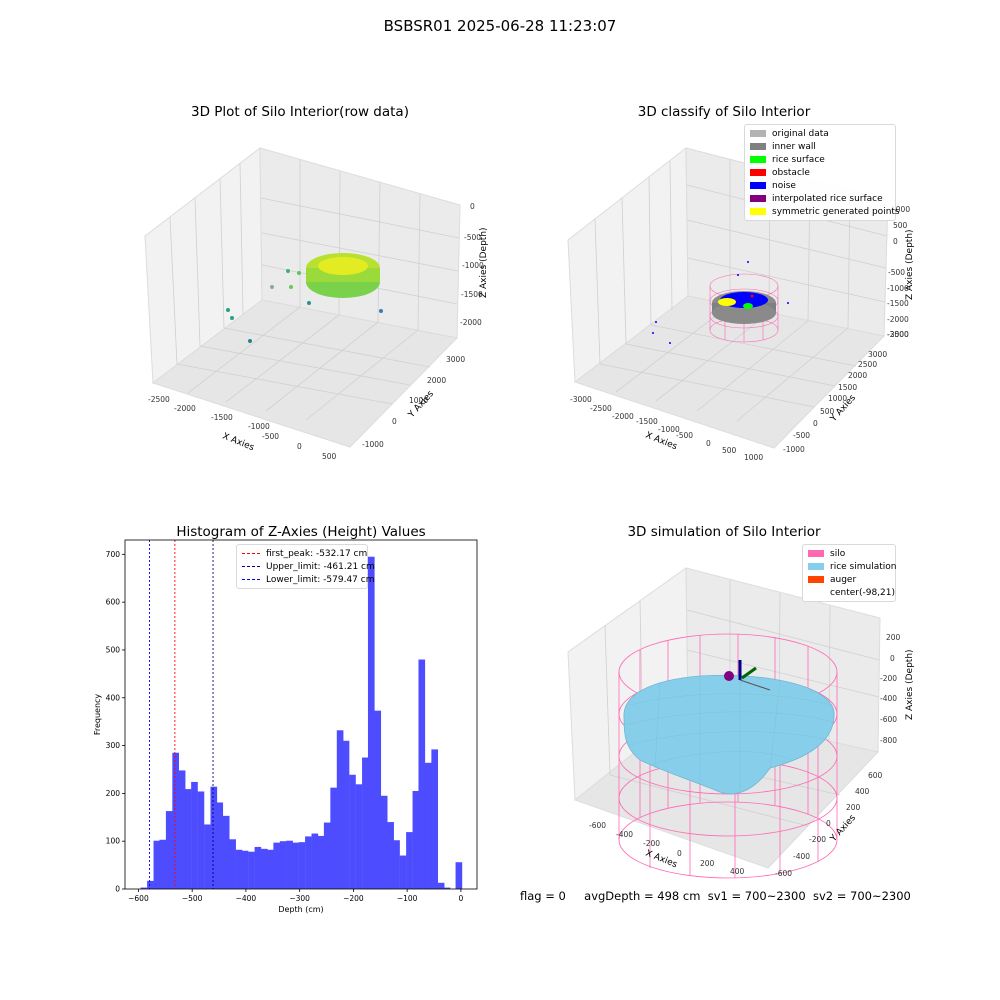  I want to click on classify-xtick: 1000, so click(753, 456).